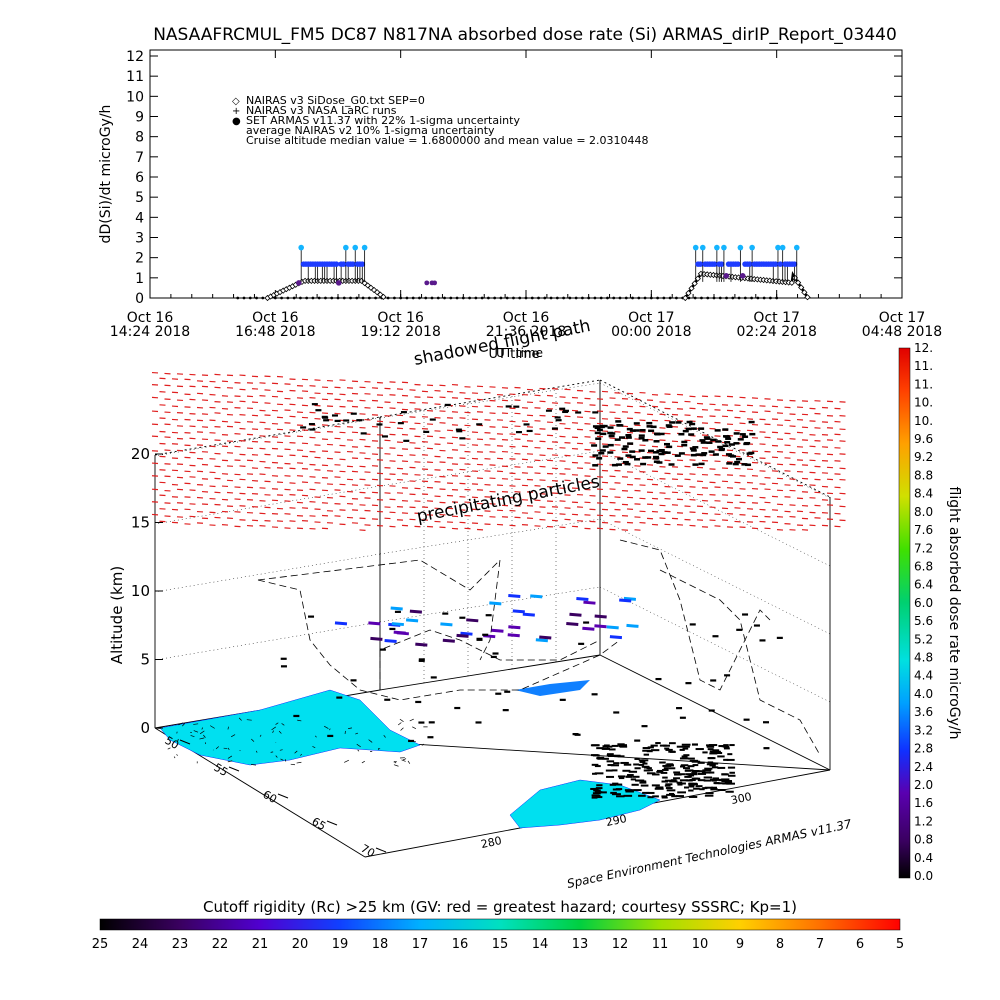 The image size is (1000, 1000). I want to click on x-tick-label: 21:36 2018, so click(526, 332).